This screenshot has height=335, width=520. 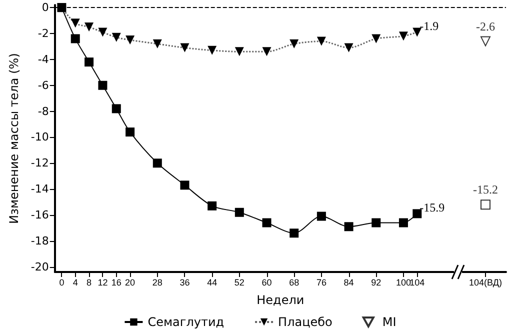 What do you see at coordinates (389, 322) in the screenshot?
I see `legend-label: MI` at bounding box center [389, 322].